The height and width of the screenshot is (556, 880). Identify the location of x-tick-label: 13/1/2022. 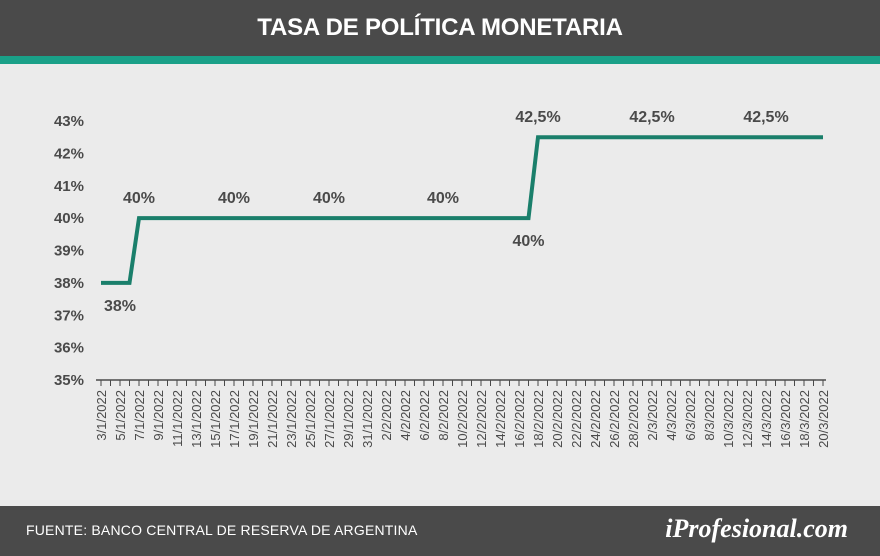
(196, 419).